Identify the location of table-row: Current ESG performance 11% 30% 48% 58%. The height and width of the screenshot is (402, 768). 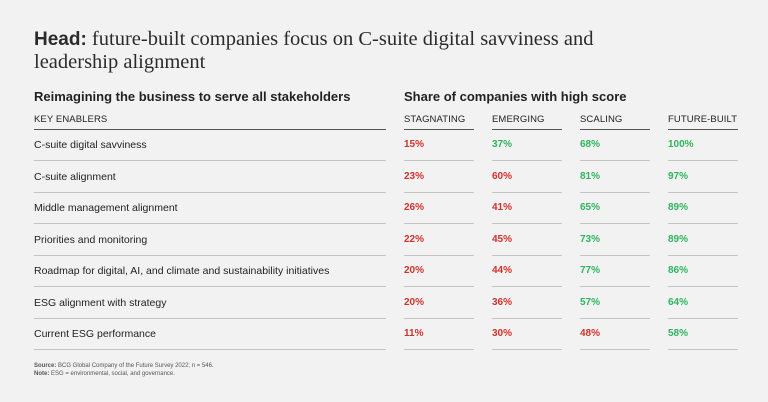
(386, 334).